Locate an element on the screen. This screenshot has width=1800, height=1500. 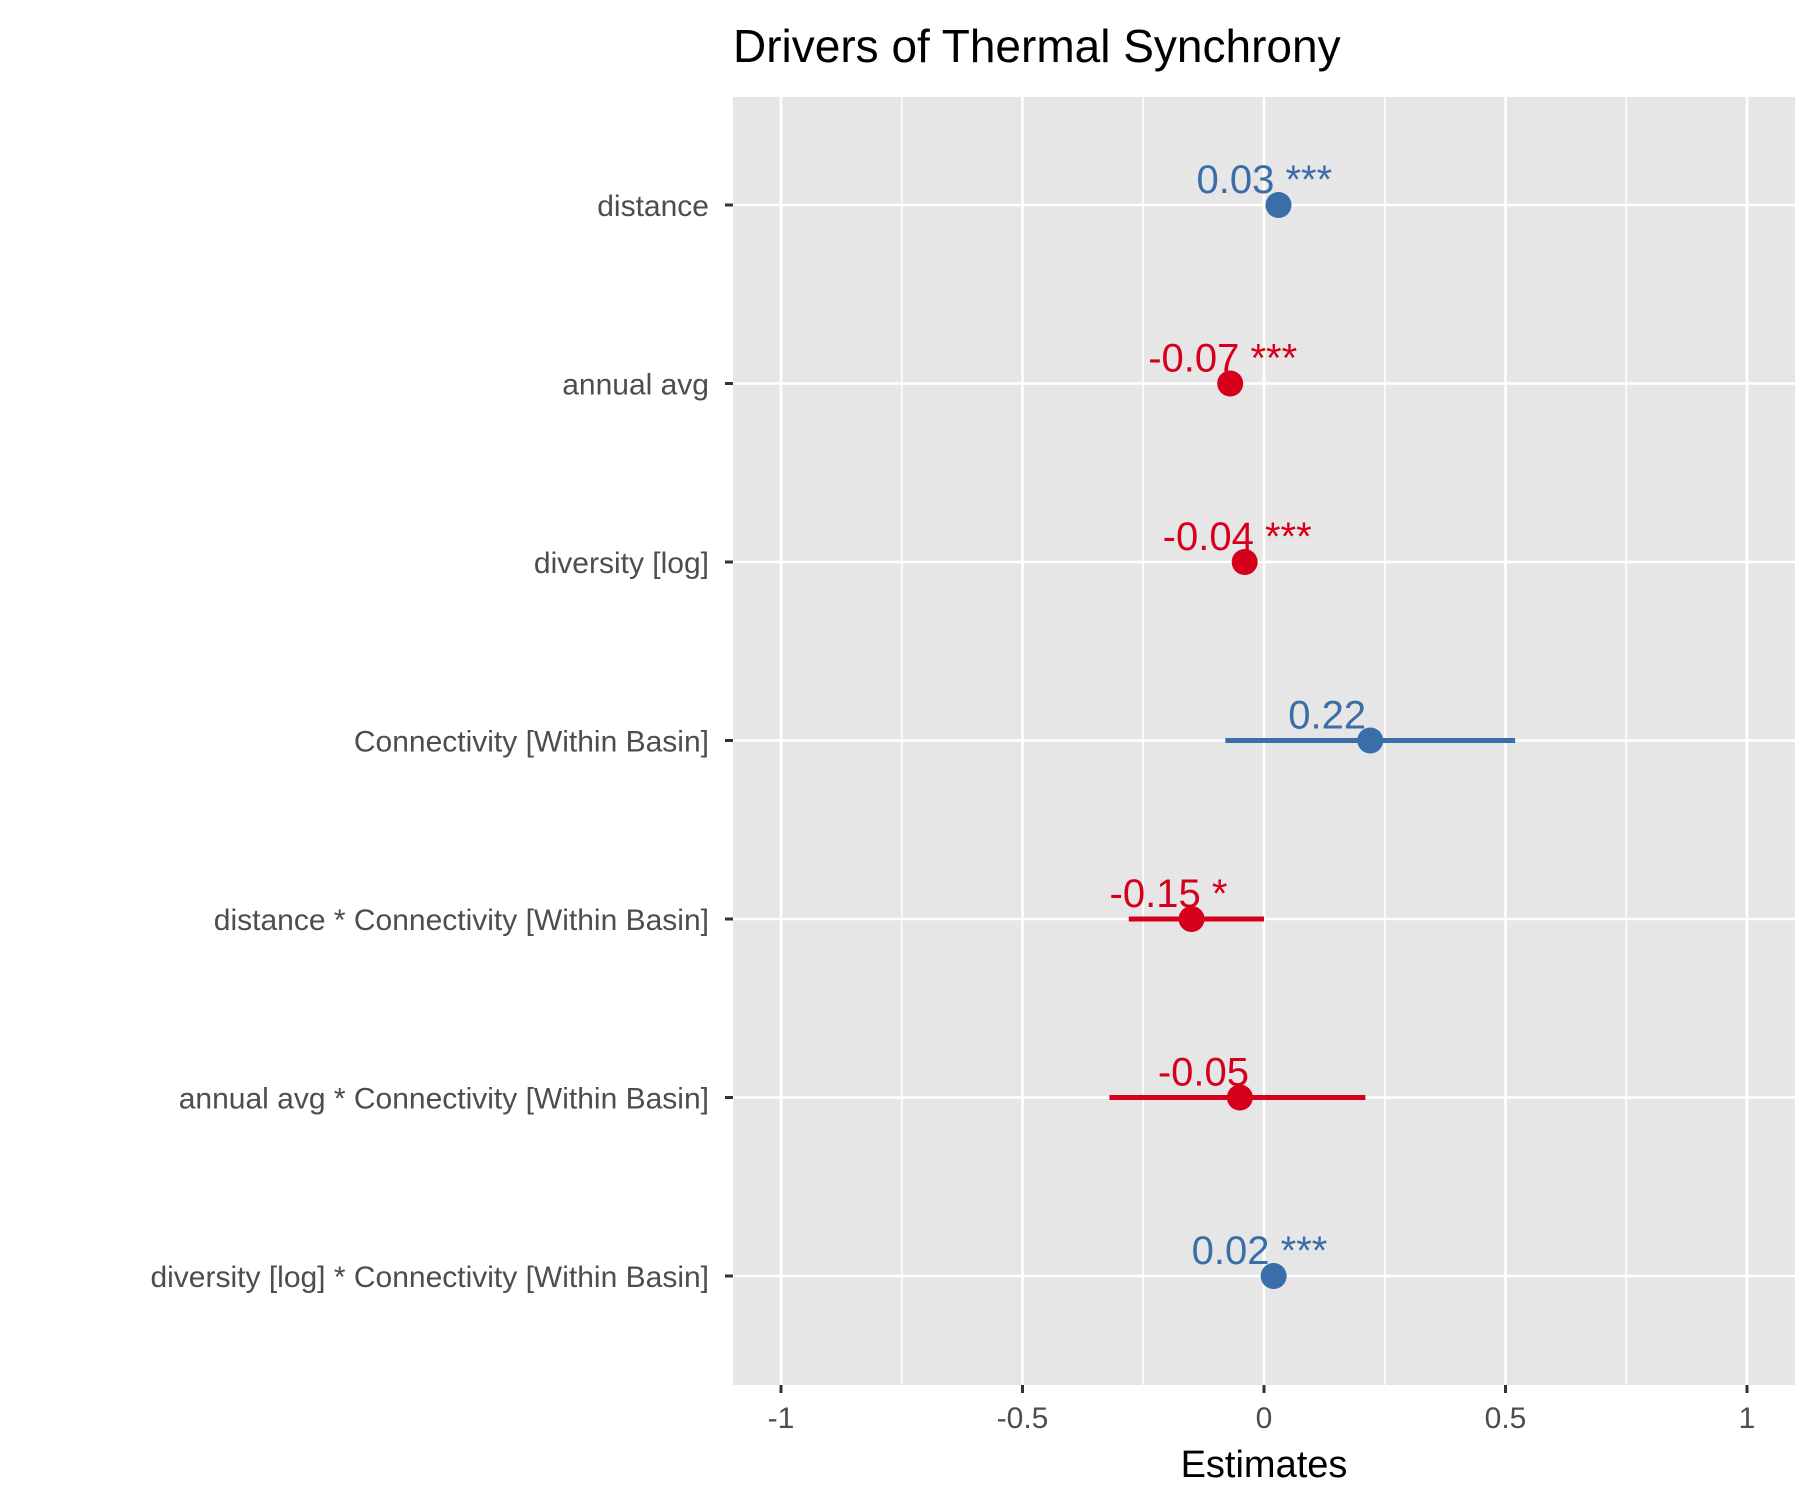
y-tick-label: distance is located at coordinates (653, 206).